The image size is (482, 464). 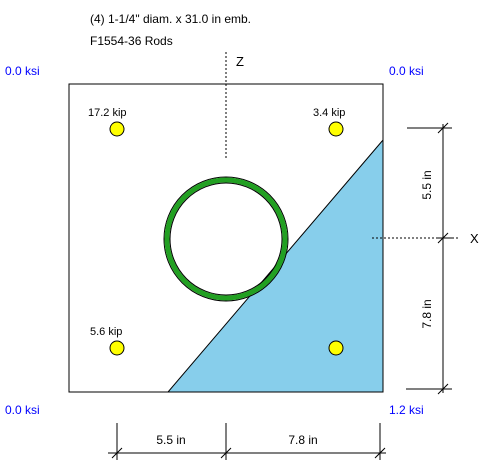 I want to click on rod-top-left-load: 17.2 kip, so click(x=107, y=113).